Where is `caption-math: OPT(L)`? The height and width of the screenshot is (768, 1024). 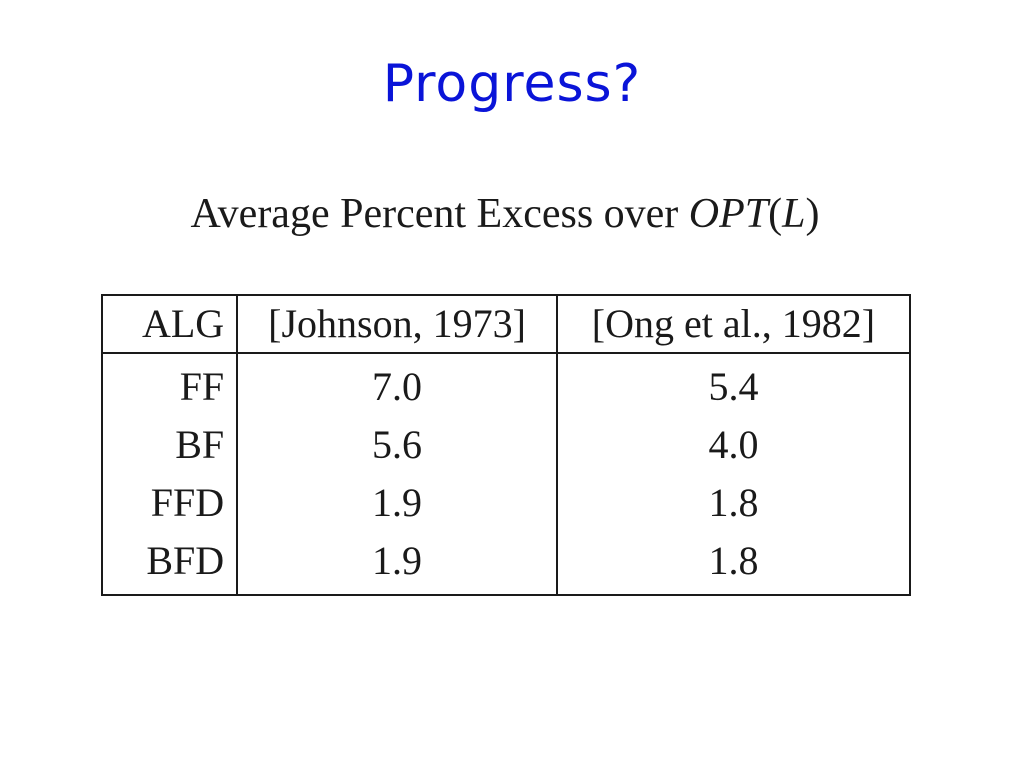
caption-math: OPT(L) is located at coordinates (754, 214).